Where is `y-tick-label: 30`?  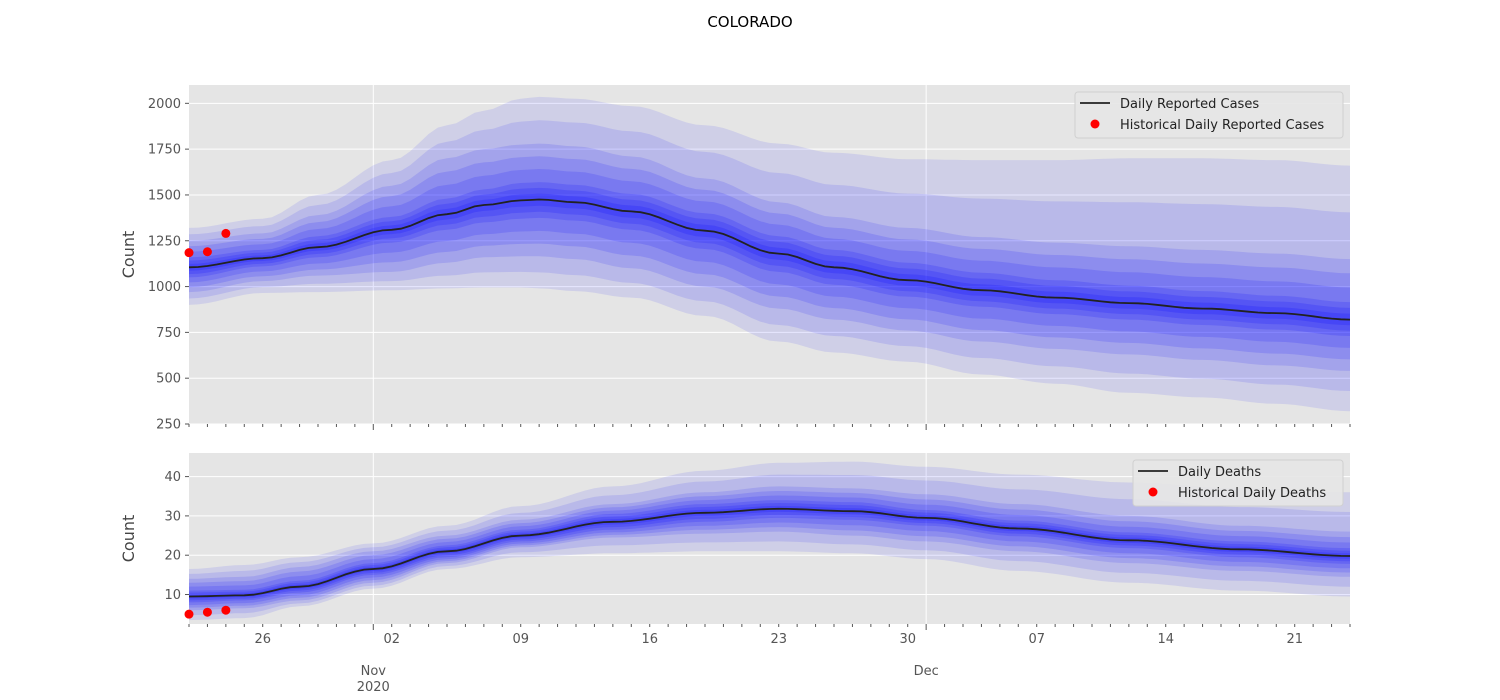 y-tick-label: 30 is located at coordinates (172, 516).